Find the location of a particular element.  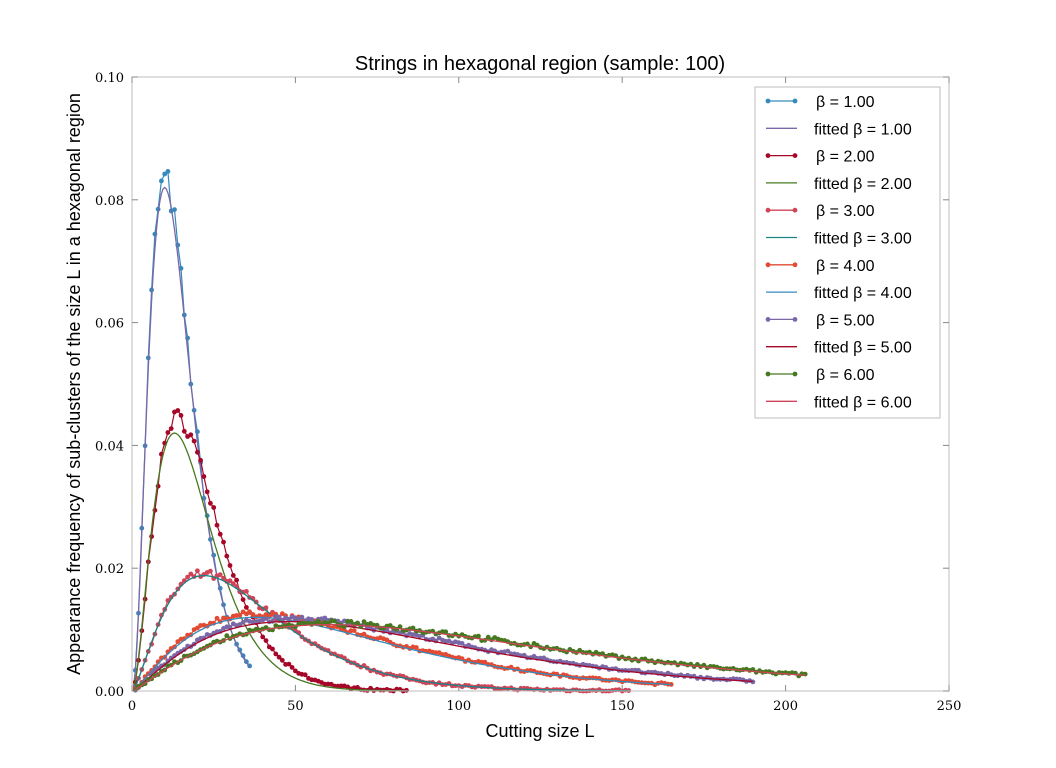

y-tick-label: 0.00 is located at coordinates (109, 692).